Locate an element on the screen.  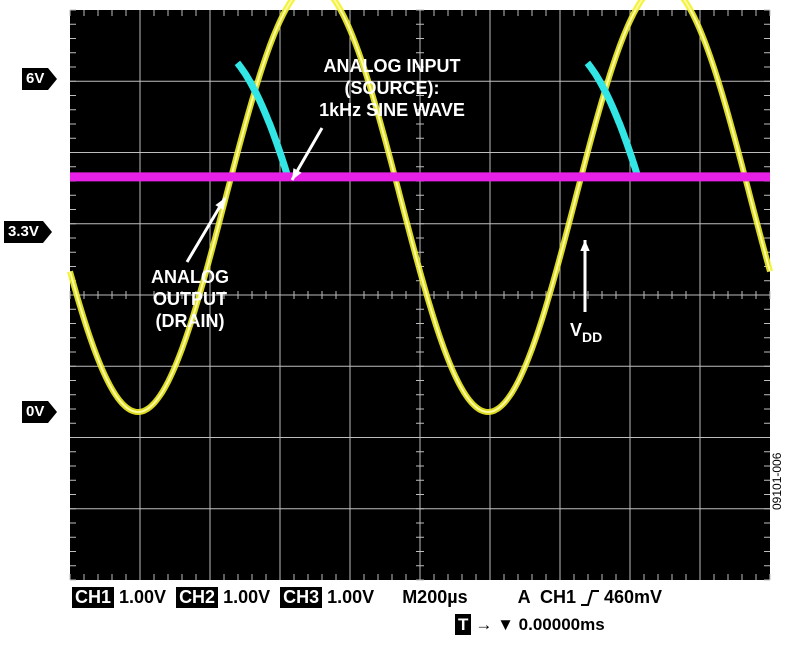
annotation-analog-output-line: (DRAIN) is located at coordinates (190, 321).